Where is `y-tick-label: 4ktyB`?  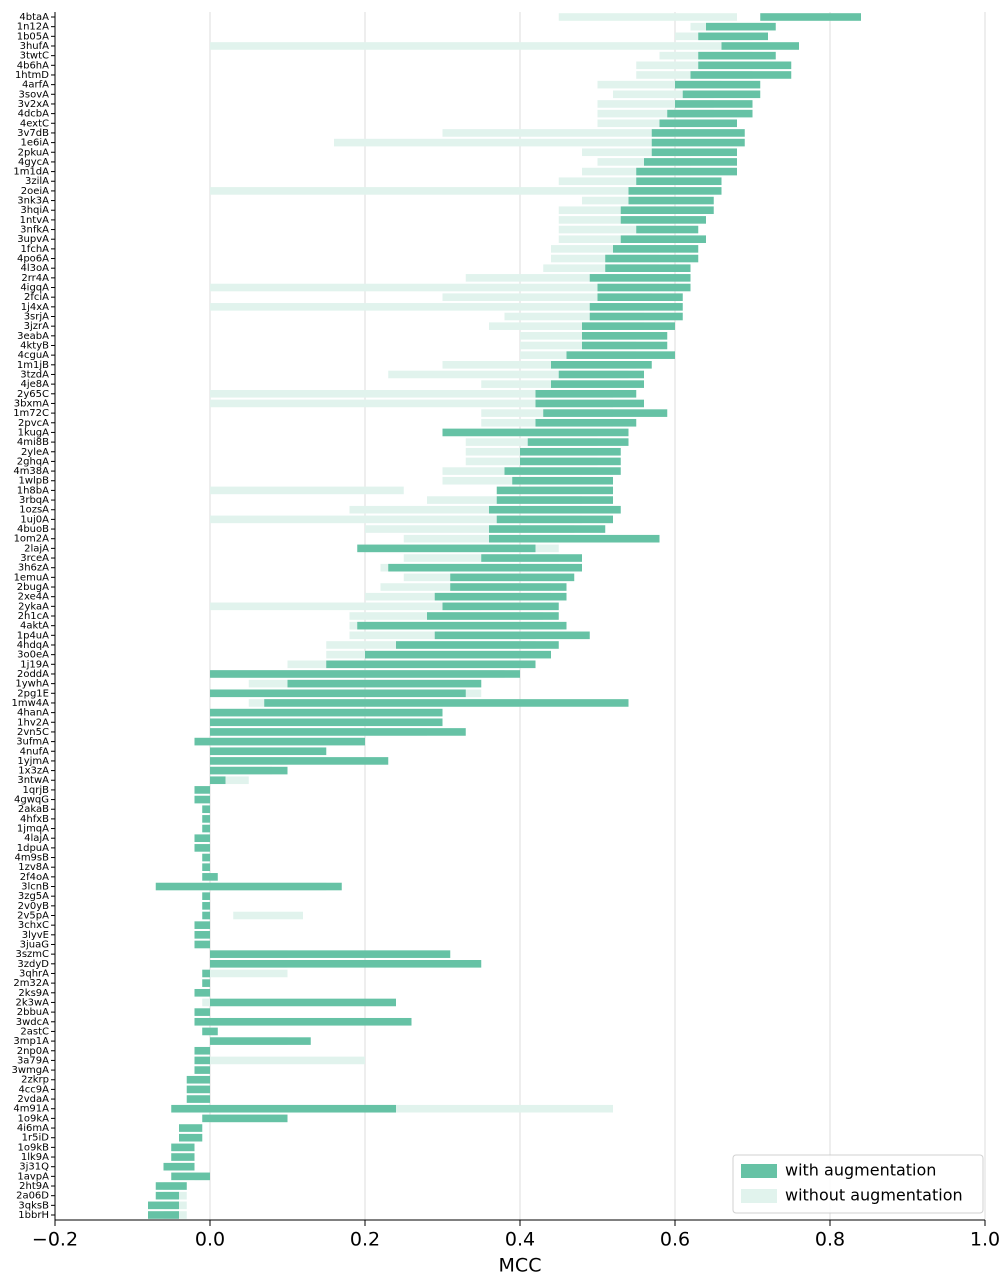
y-tick-label: 4ktyB is located at coordinates (34, 345).